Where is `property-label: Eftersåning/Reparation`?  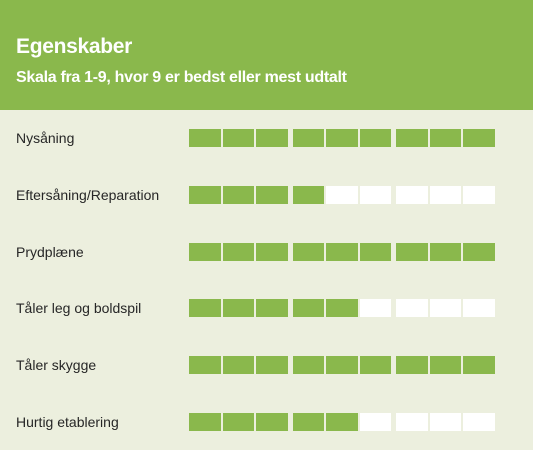
property-label: Eftersåning/Reparation is located at coordinates (88, 195).